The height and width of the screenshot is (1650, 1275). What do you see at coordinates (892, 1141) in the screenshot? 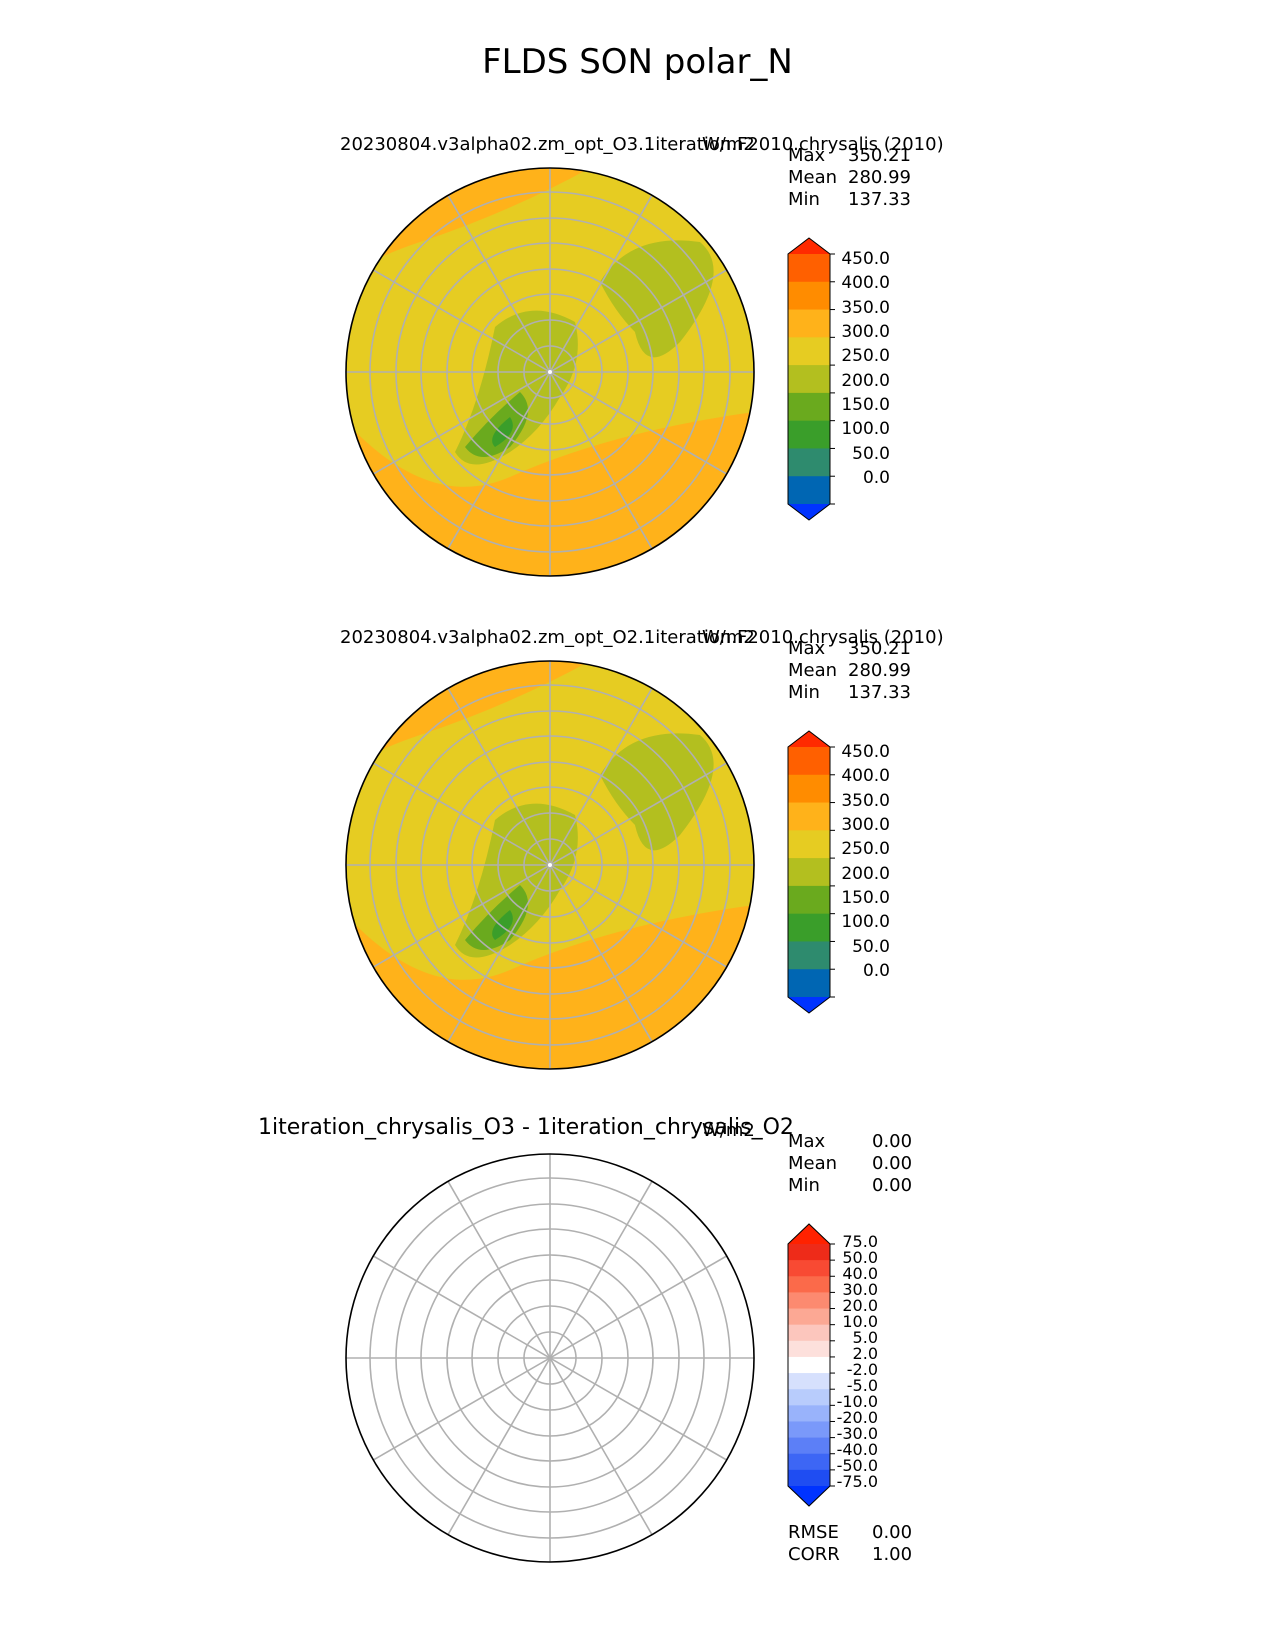
I see `panel-3-max-value: 0.00` at bounding box center [892, 1141].